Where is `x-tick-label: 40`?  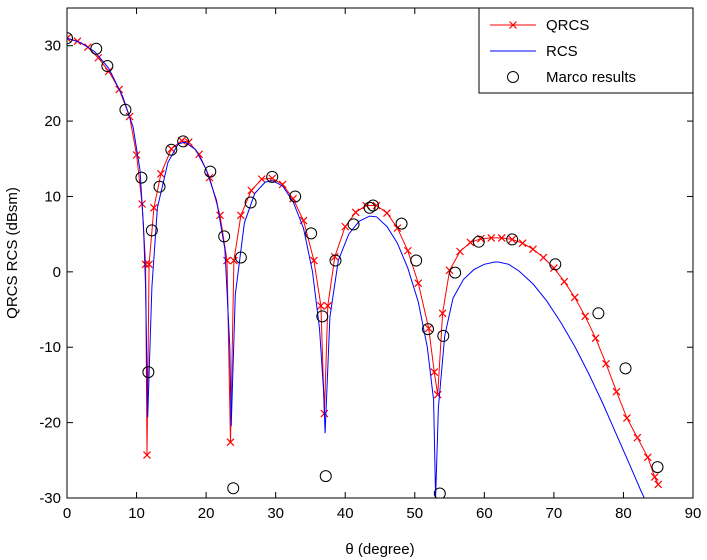 x-tick-label: 40 is located at coordinates (345, 513).